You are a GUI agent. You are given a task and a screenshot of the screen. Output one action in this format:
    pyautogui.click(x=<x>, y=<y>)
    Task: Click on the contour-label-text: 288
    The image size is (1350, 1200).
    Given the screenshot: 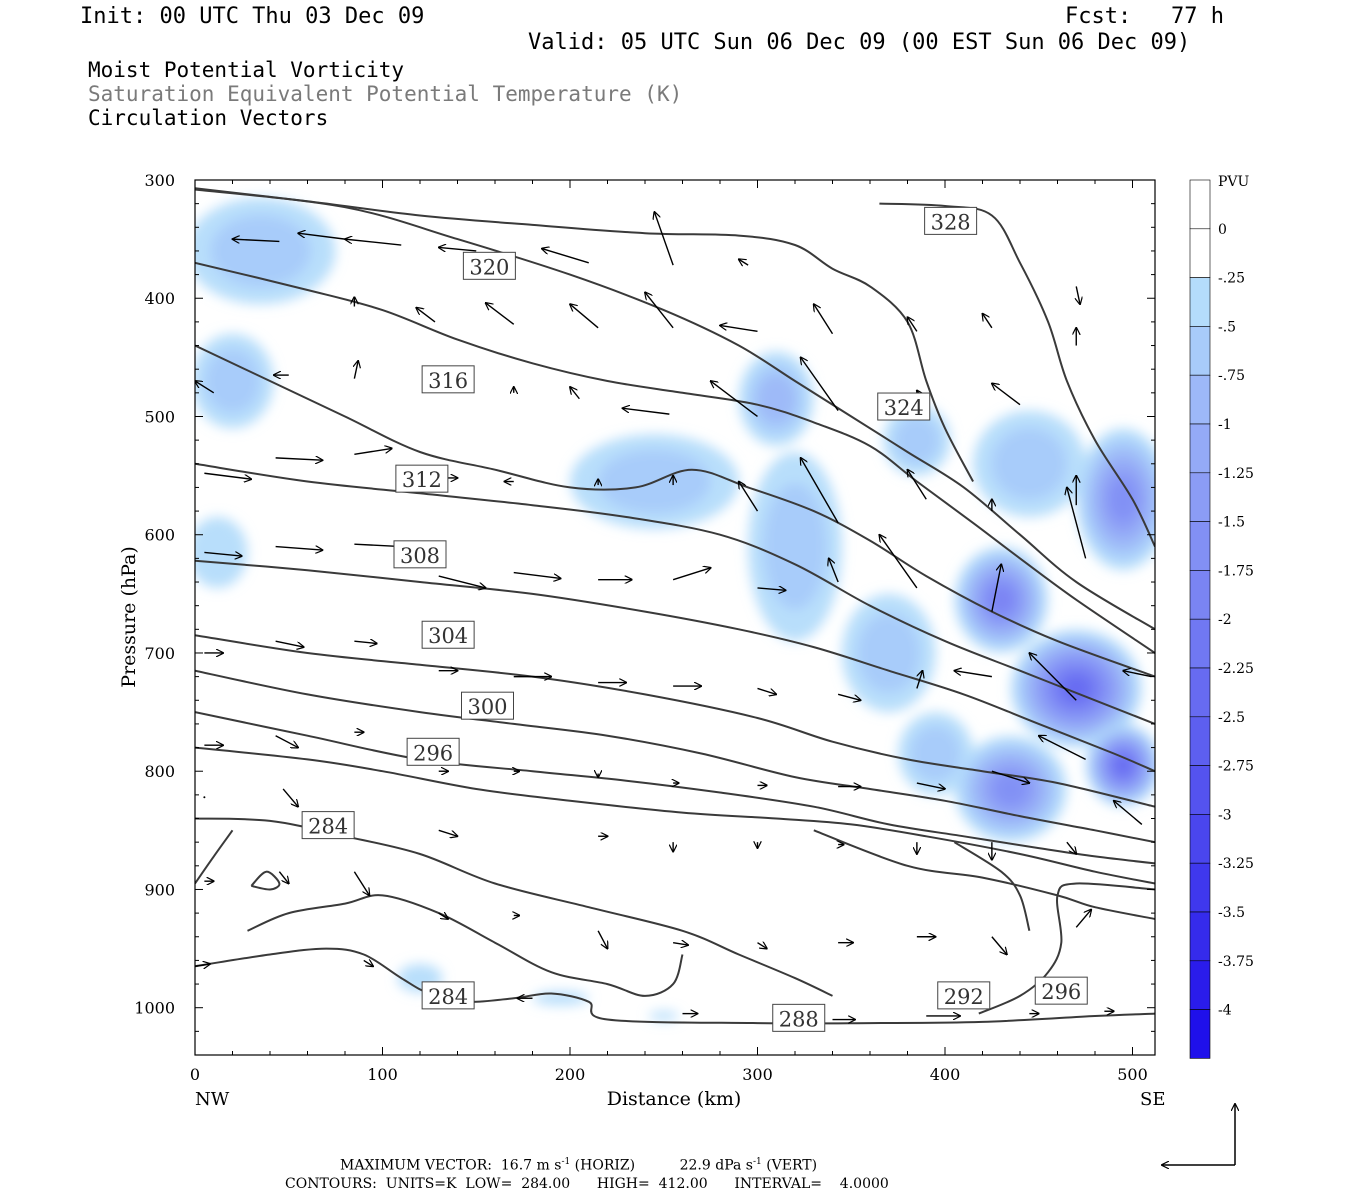 What is the action you would take?
    pyautogui.click(x=799, y=1019)
    